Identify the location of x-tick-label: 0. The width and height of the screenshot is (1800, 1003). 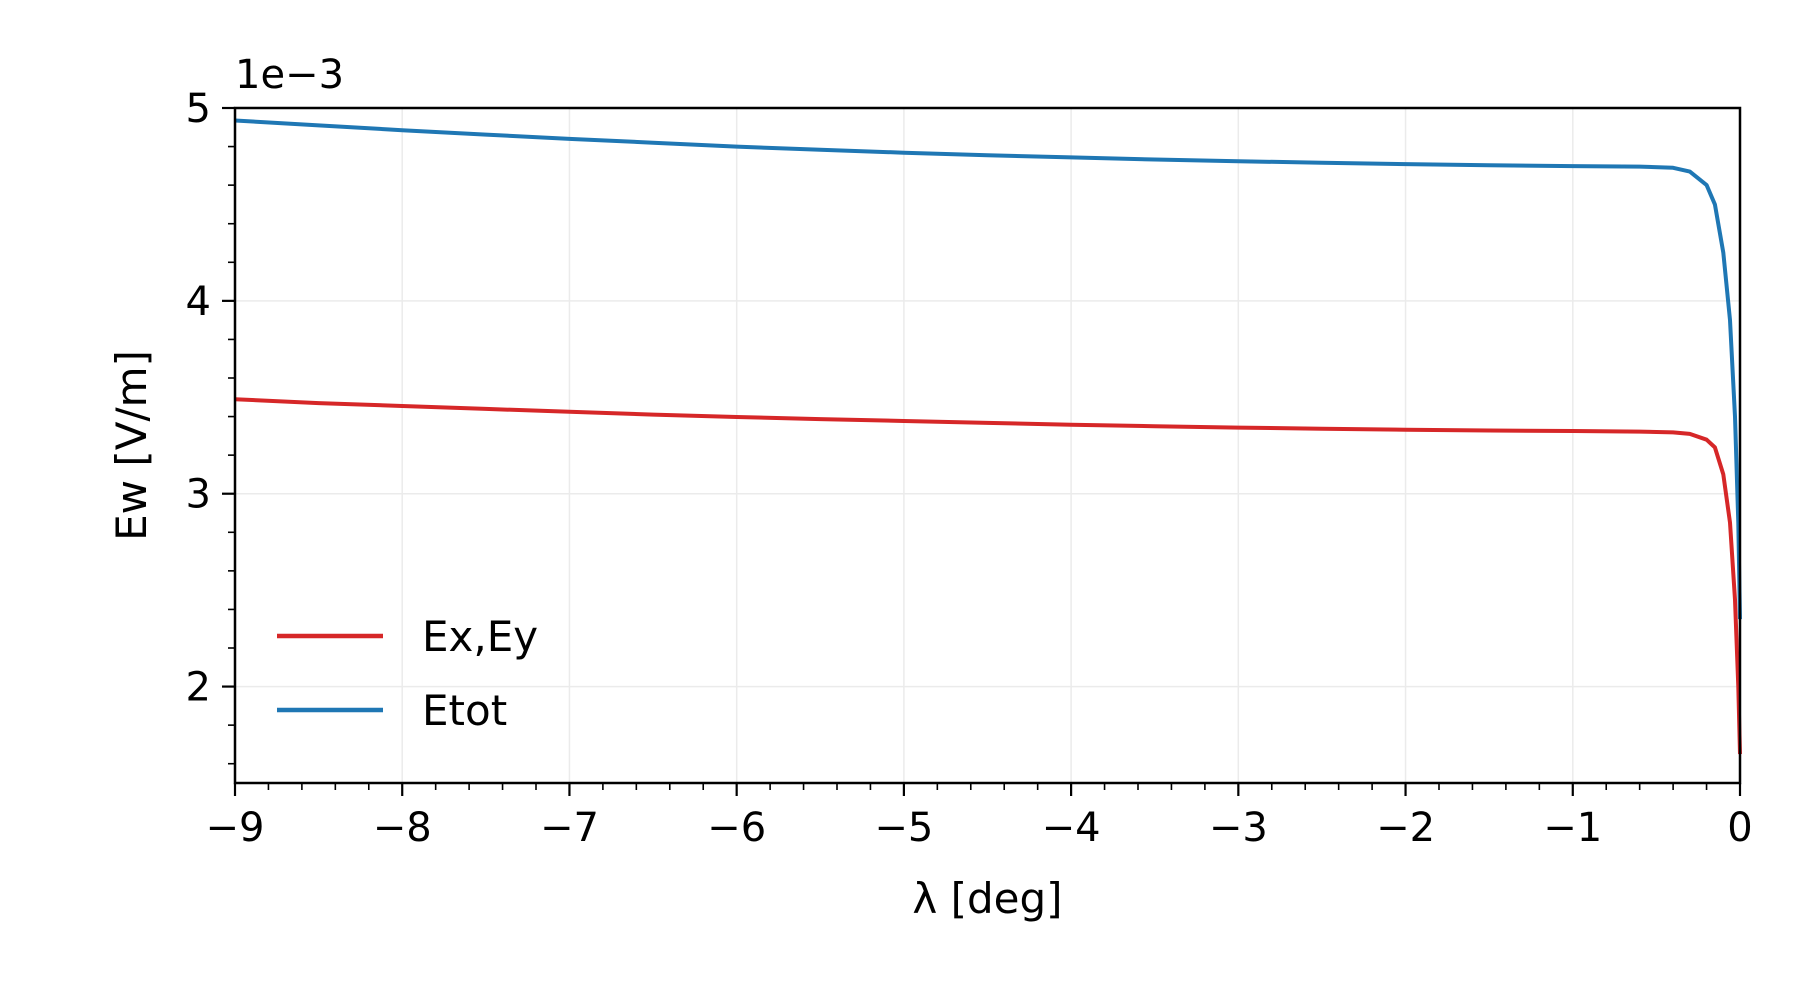
(1739, 828).